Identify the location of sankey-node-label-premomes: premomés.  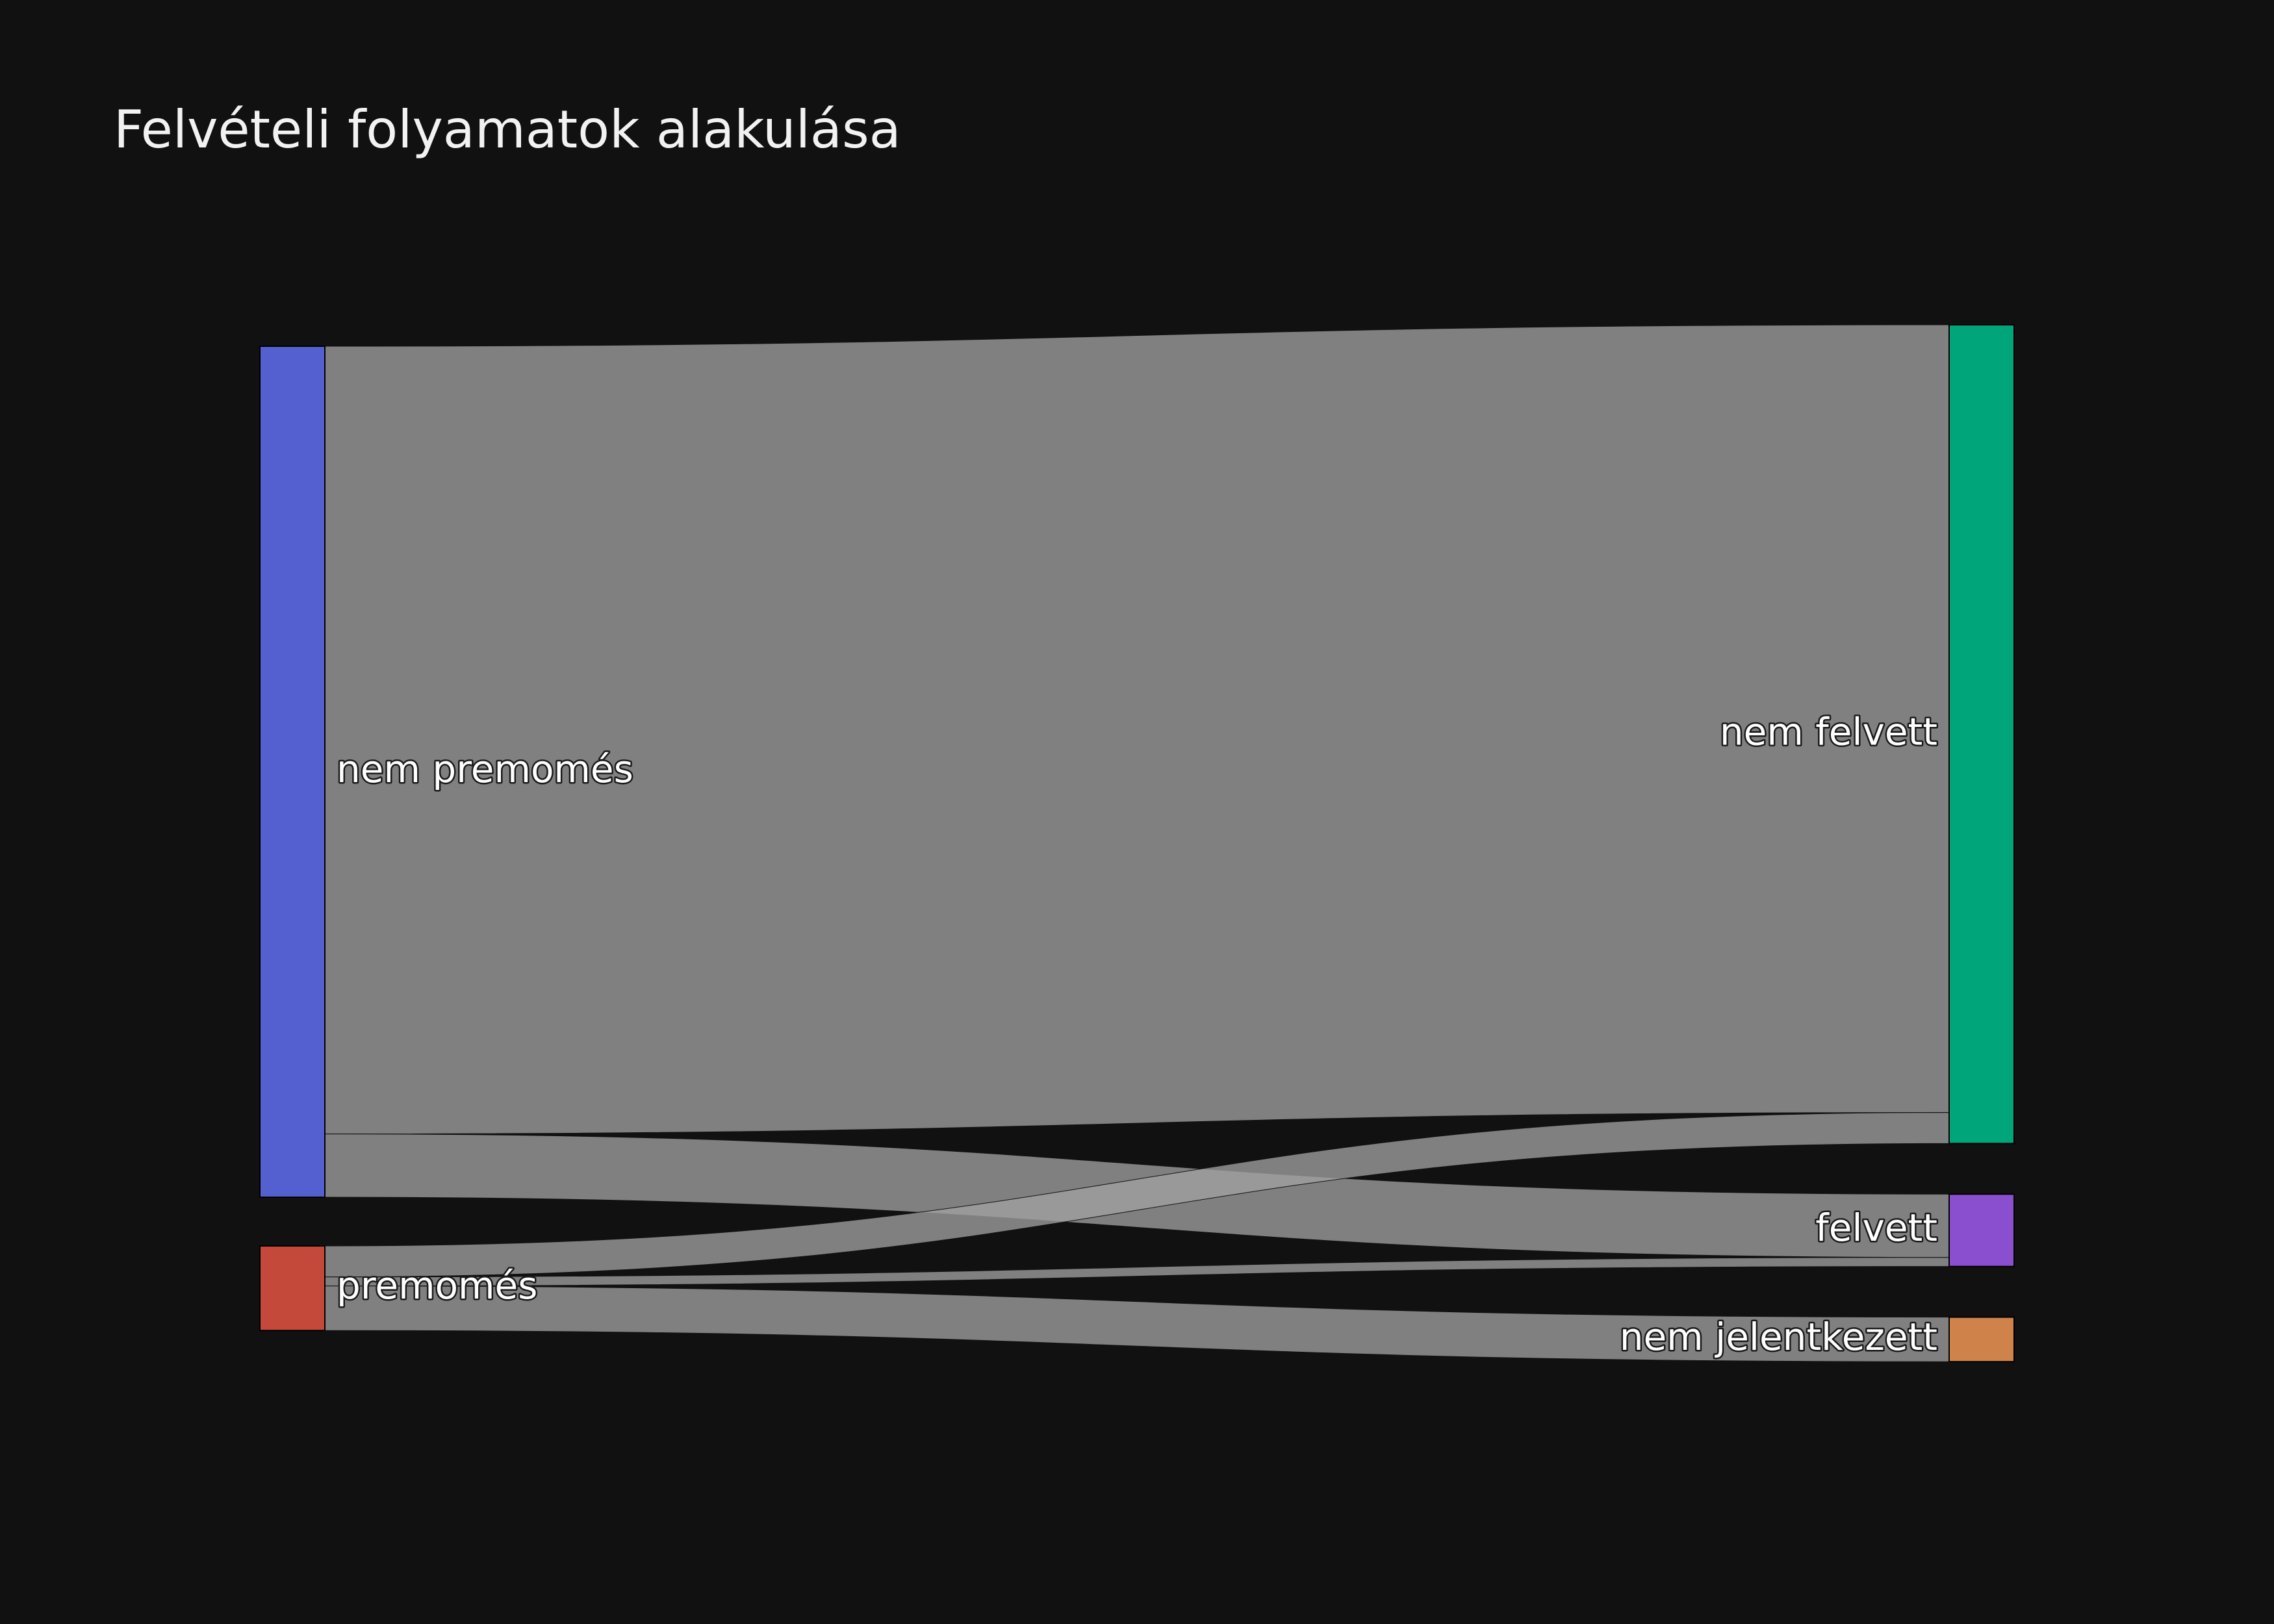
(437, 1285).